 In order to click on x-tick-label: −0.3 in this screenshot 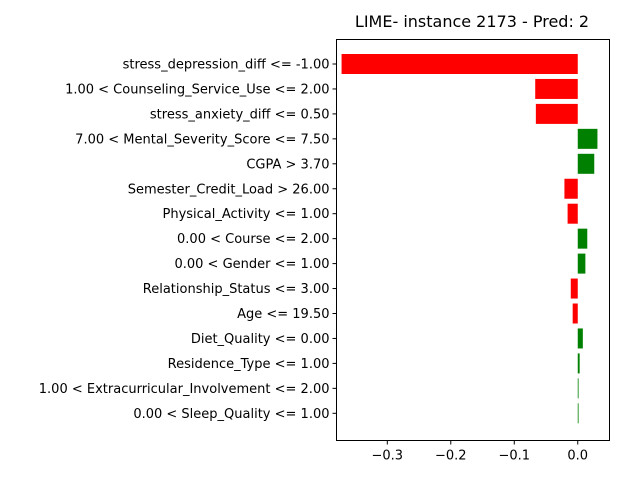, I will do `click(388, 456)`.